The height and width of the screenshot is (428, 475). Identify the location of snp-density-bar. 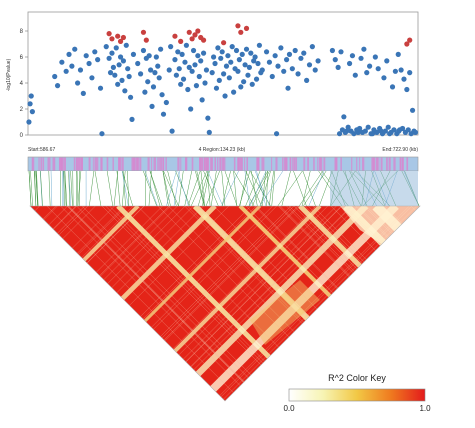
(223, 164).